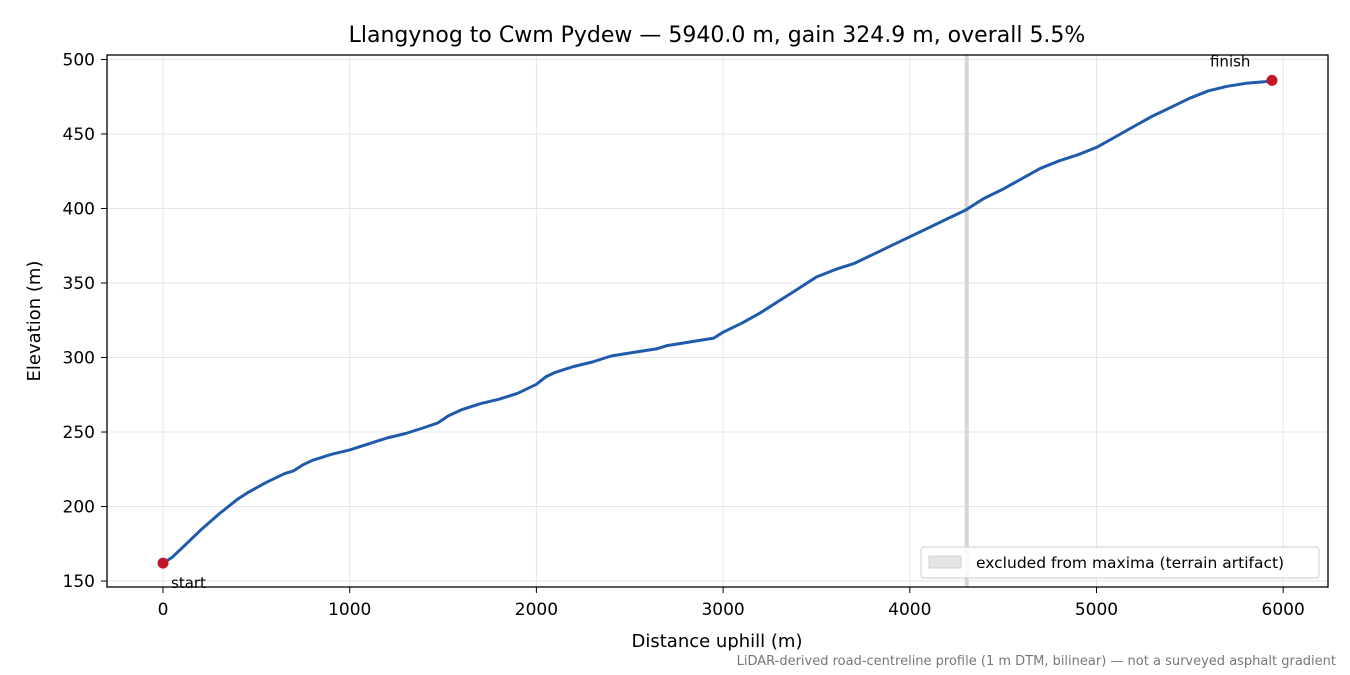  I want to click on x-tick-label: 2000, so click(536, 610).